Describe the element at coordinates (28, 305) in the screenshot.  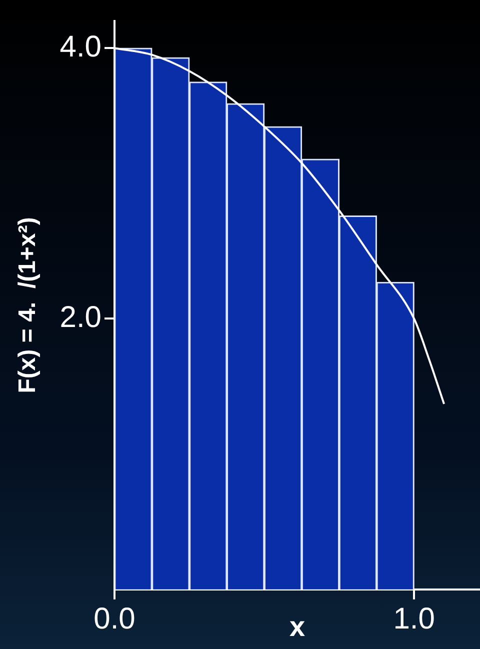
I see `y-axis-title: F(x) = 4. /(1+x²)` at that location.